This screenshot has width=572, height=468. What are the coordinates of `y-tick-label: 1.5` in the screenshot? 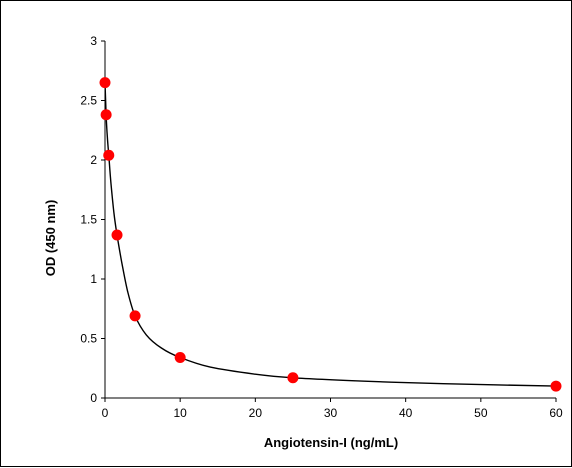 It's located at (88, 220).